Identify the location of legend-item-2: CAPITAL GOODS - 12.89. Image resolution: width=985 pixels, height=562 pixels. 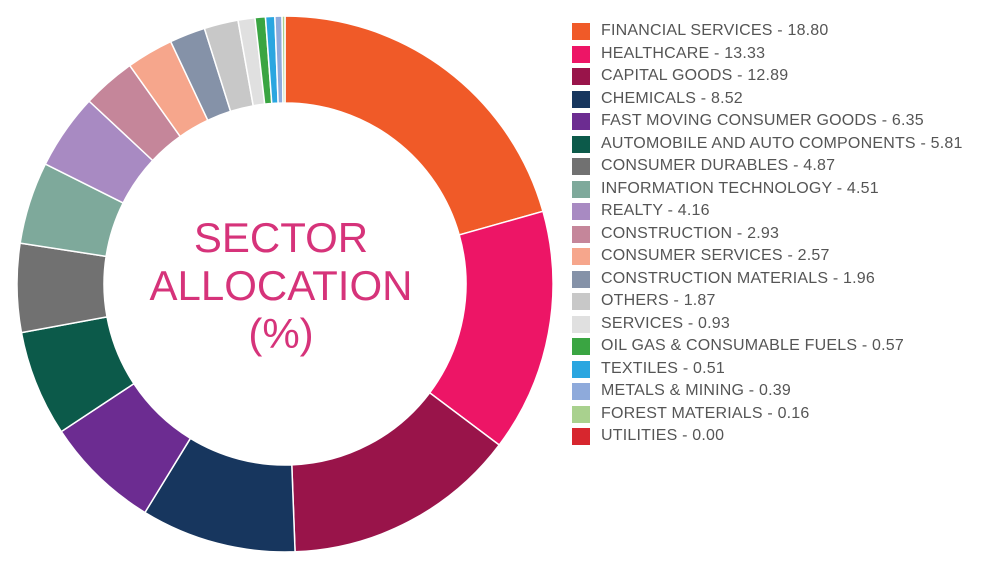
(774, 76).